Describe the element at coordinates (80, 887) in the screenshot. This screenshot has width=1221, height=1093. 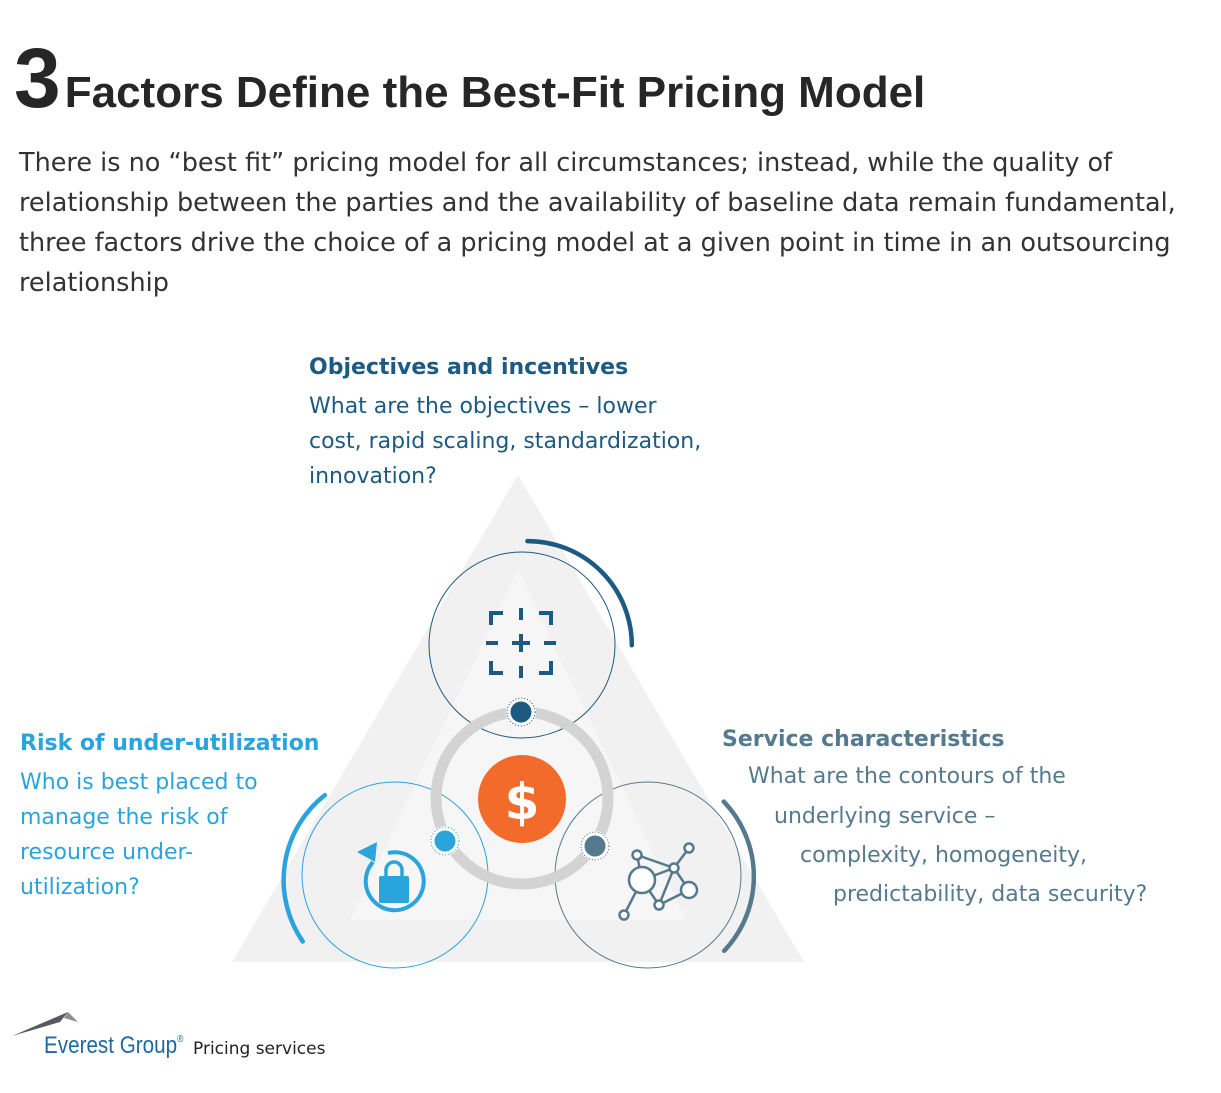
I see `risk-description-line-4: utilization?` at that location.